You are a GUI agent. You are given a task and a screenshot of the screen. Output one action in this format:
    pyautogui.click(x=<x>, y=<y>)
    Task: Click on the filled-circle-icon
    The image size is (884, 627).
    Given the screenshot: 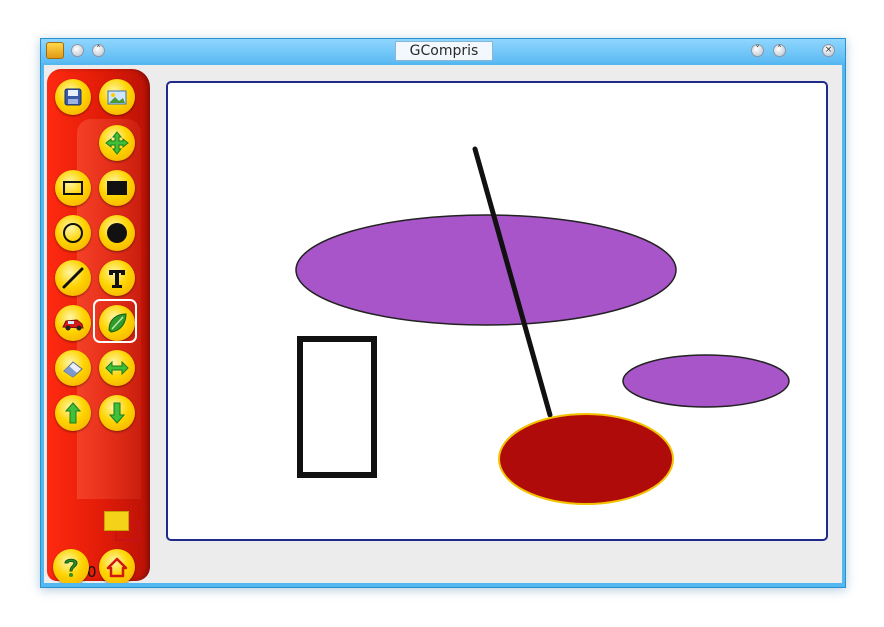 What is the action you would take?
    pyautogui.click(x=117, y=233)
    